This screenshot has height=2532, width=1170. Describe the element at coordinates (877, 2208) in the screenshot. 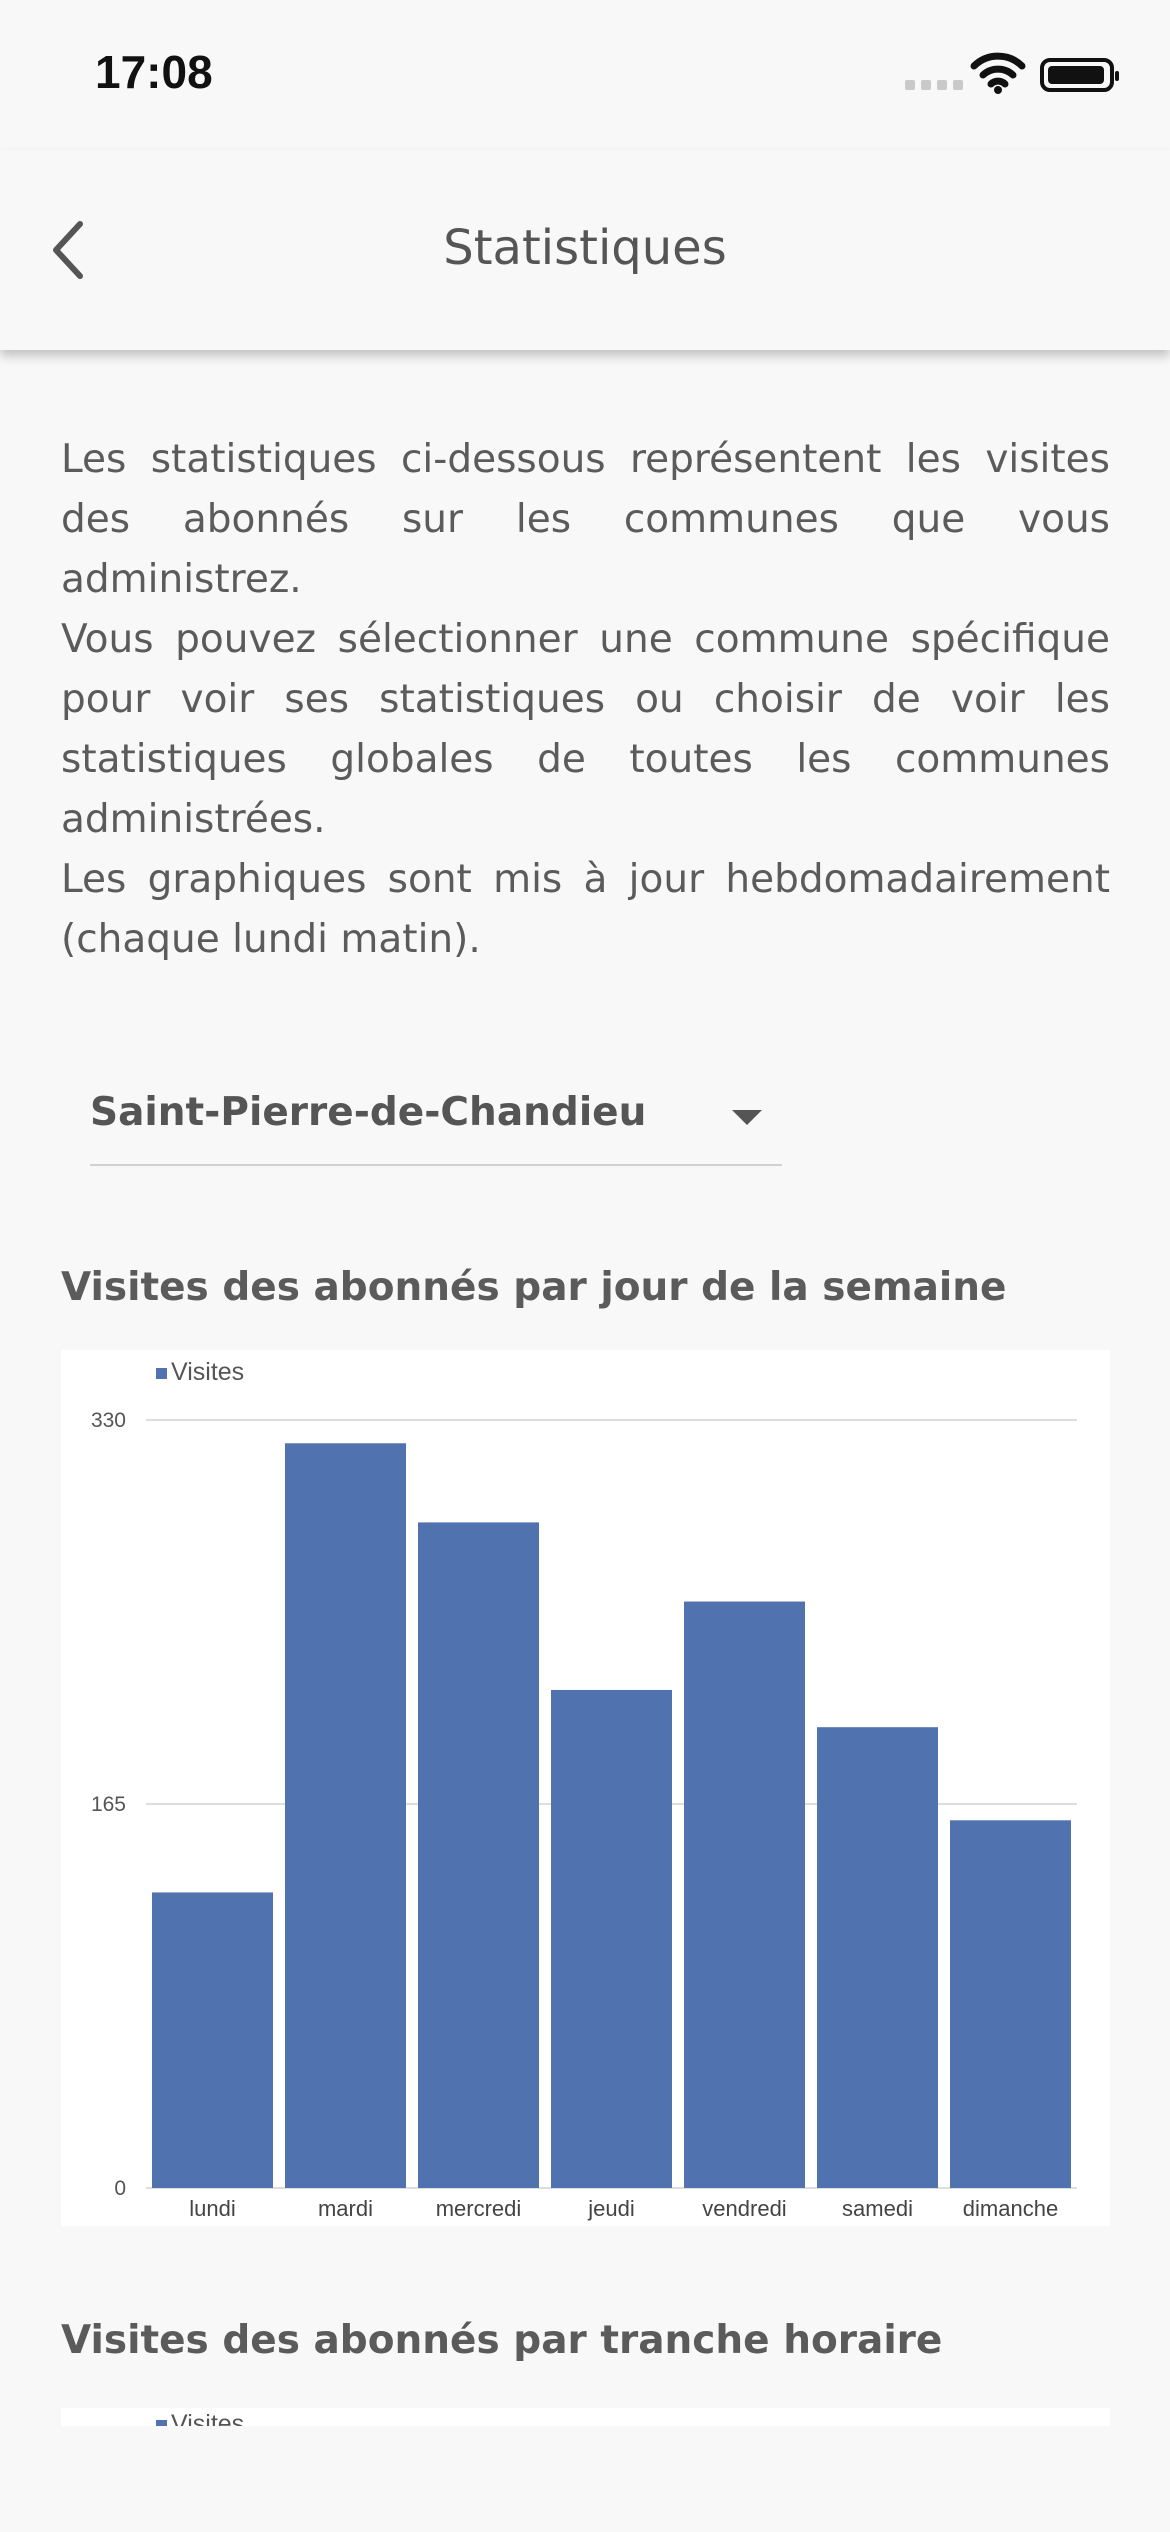

I see `x-tick-label: samedi` at that location.